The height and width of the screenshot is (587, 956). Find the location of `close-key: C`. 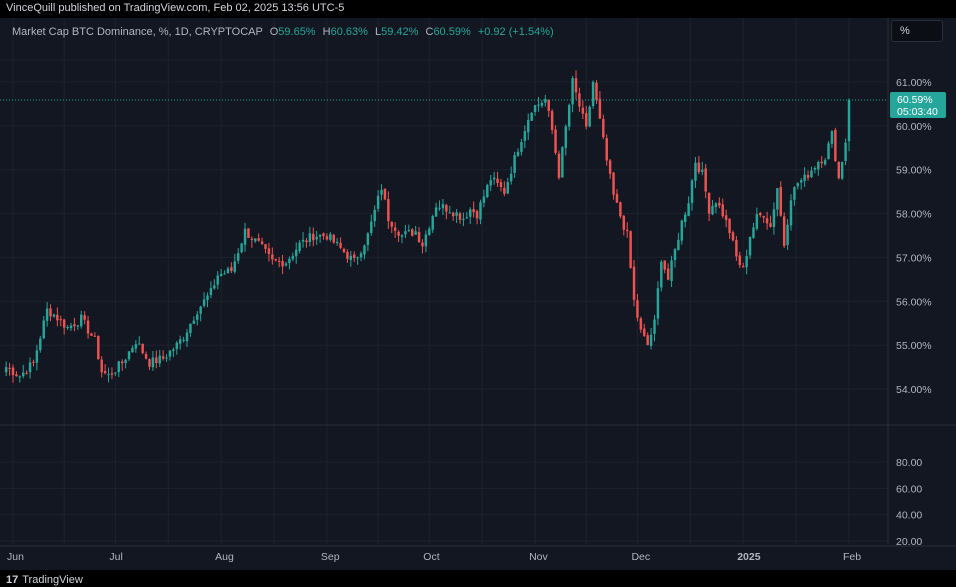

close-key: C is located at coordinates (429, 32).